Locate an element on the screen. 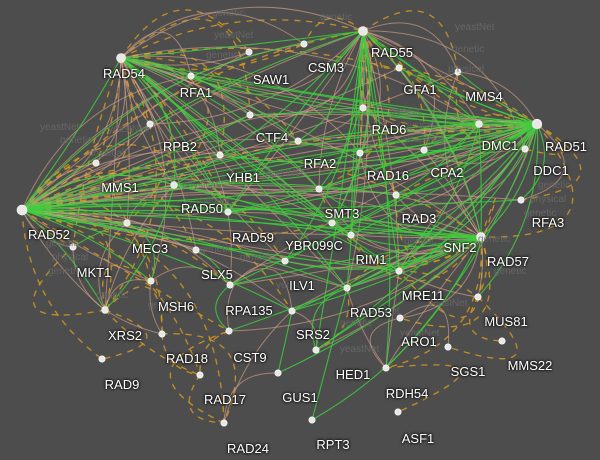  graph-node-rad51 is located at coordinates (537, 124).